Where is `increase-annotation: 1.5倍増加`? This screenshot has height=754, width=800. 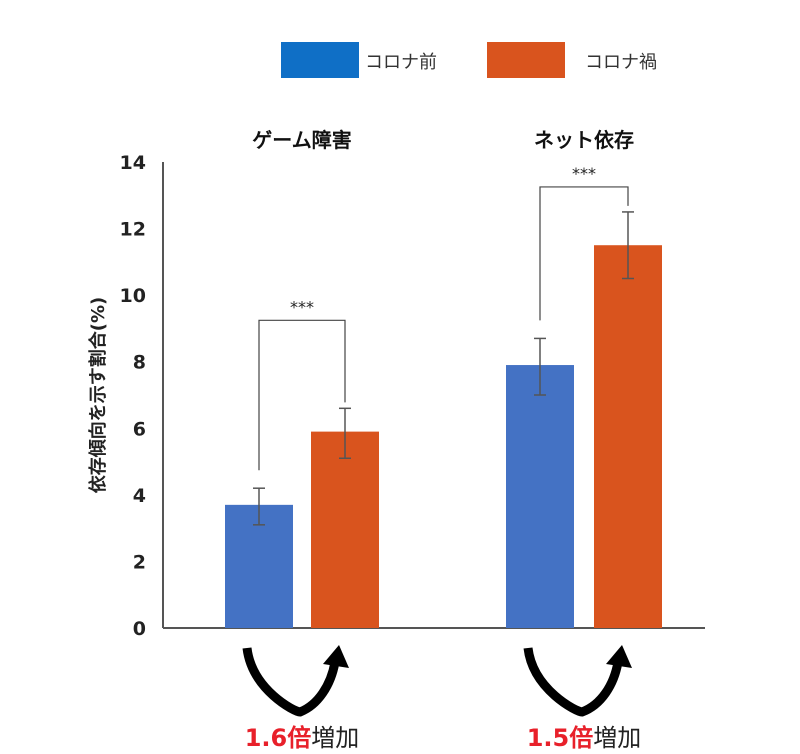
increase-annotation: 1.5倍増加 is located at coordinates (584, 738).